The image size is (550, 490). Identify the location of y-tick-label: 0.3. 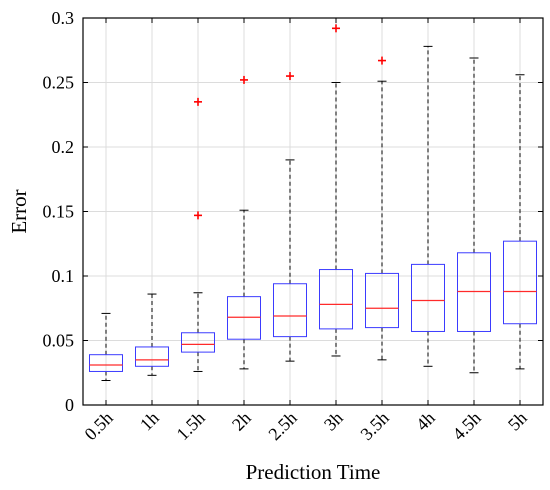
(63, 18).